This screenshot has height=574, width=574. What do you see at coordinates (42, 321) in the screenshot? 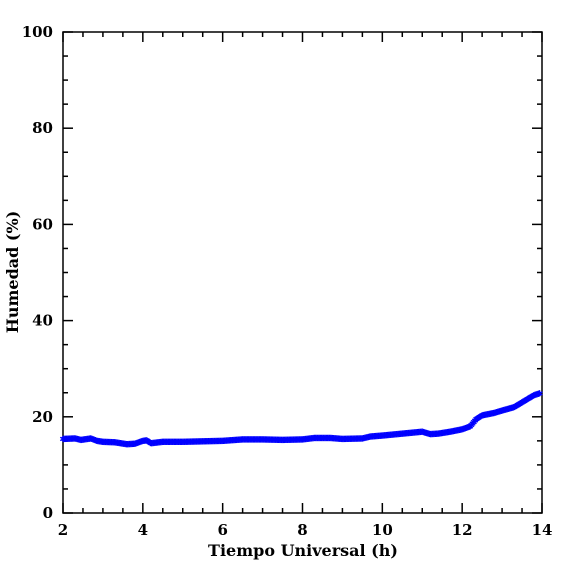
I see `y-tick-label: 40` at bounding box center [42, 321].